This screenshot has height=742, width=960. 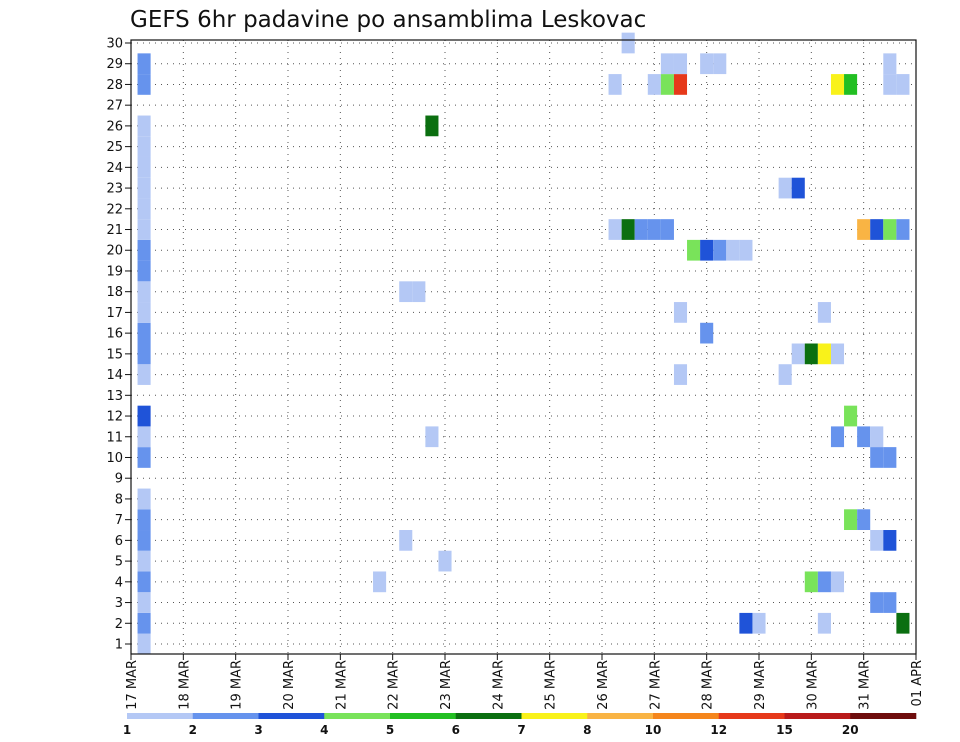 What do you see at coordinates (119, 499) in the screenshot?
I see `y-tick-label: 8` at bounding box center [119, 499].